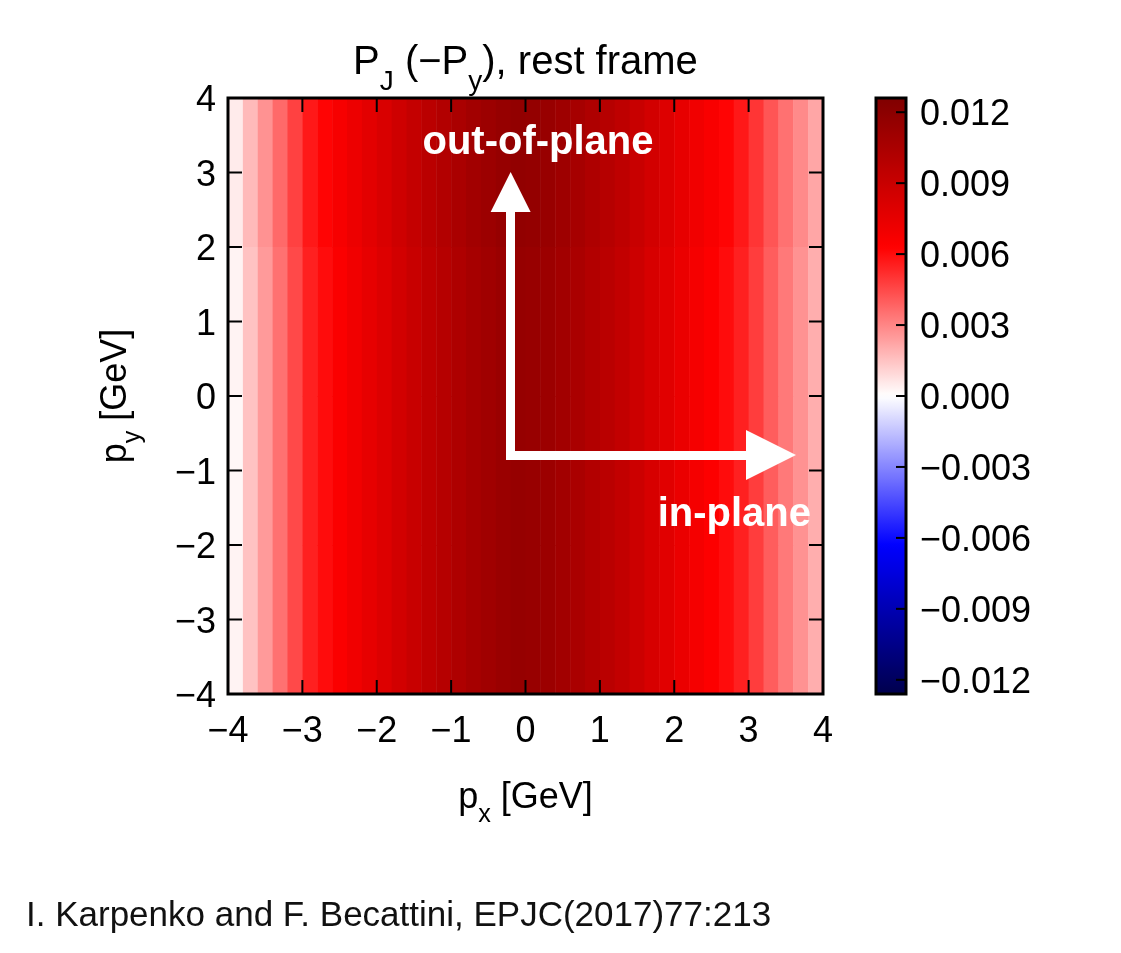  I want to click on chart-title: P$_{J}$ (−P$_{y}$), rest frame, so click(525, 67).